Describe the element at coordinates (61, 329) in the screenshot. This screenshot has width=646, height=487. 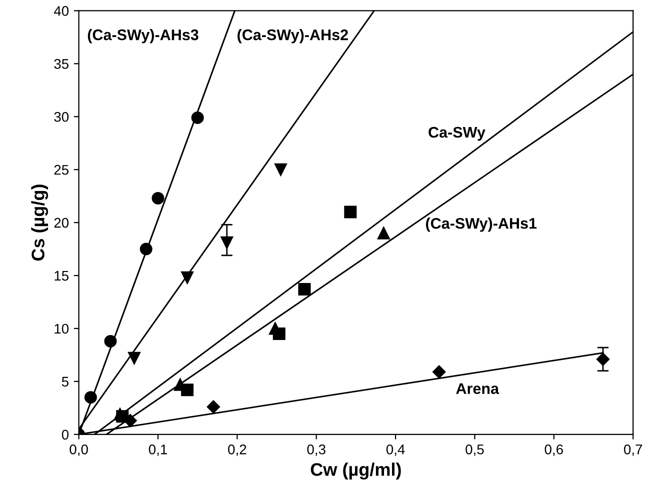
I see `y-tick-label: 10` at that location.